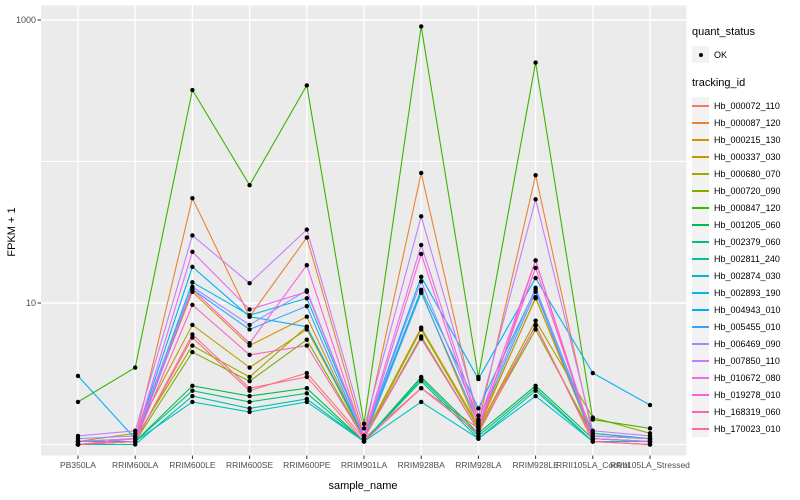 This screenshot has width=800, height=500. Describe the element at coordinates (747, 428) in the screenshot. I see `legend-entry-label: Hb_170023_010` at that location.